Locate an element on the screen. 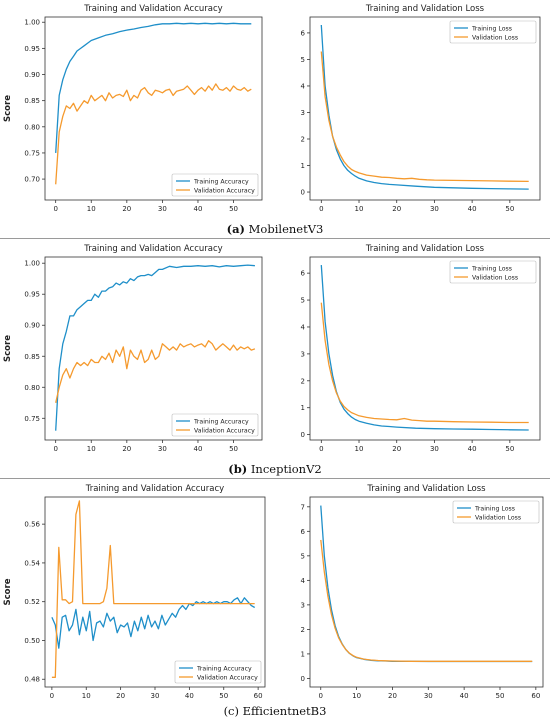 The height and width of the screenshot is (721, 550). legend: Training Accuracy Validation Accuracy is located at coordinates (215, 185).